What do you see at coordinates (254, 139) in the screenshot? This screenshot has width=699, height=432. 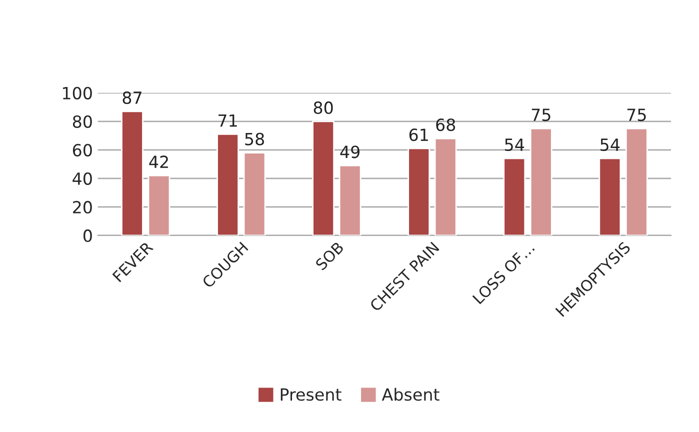 I see `data-label: 58` at bounding box center [254, 139].